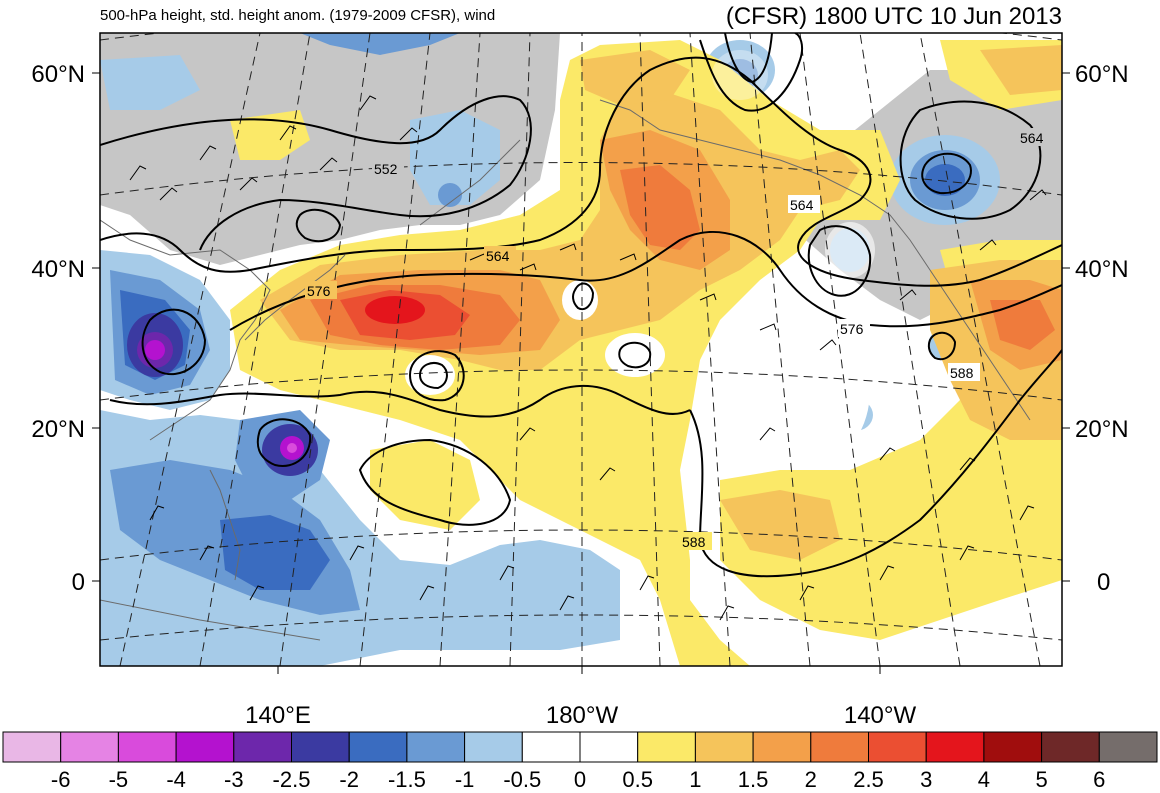 The height and width of the screenshot is (793, 1160). Describe the element at coordinates (1041, 777) in the screenshot. I see `colorbar-label: 5` at that location.